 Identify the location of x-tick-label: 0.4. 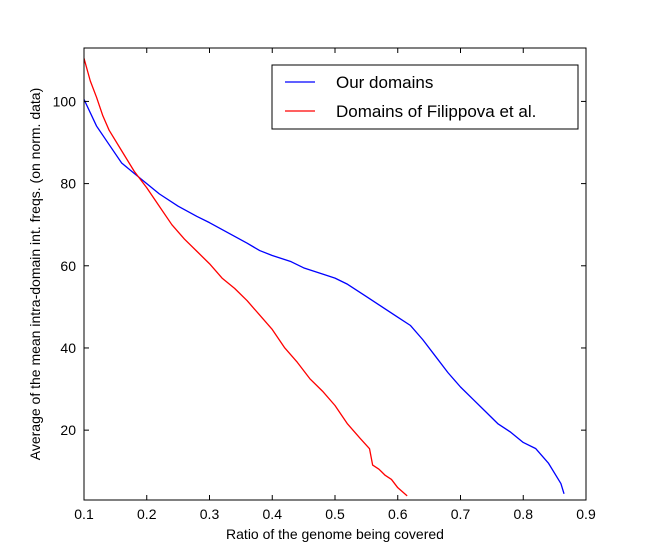
(273, 514).